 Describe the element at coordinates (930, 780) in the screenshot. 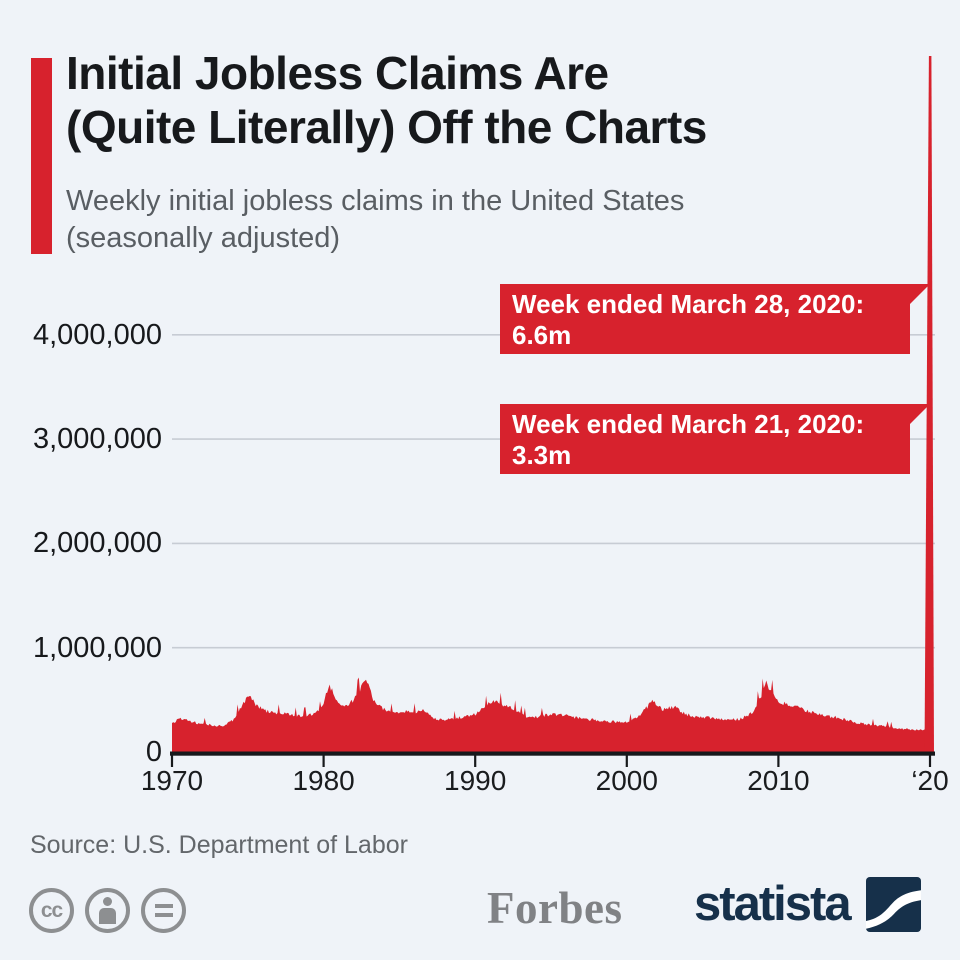

I see `x-axis-label: ‘20` at that location.